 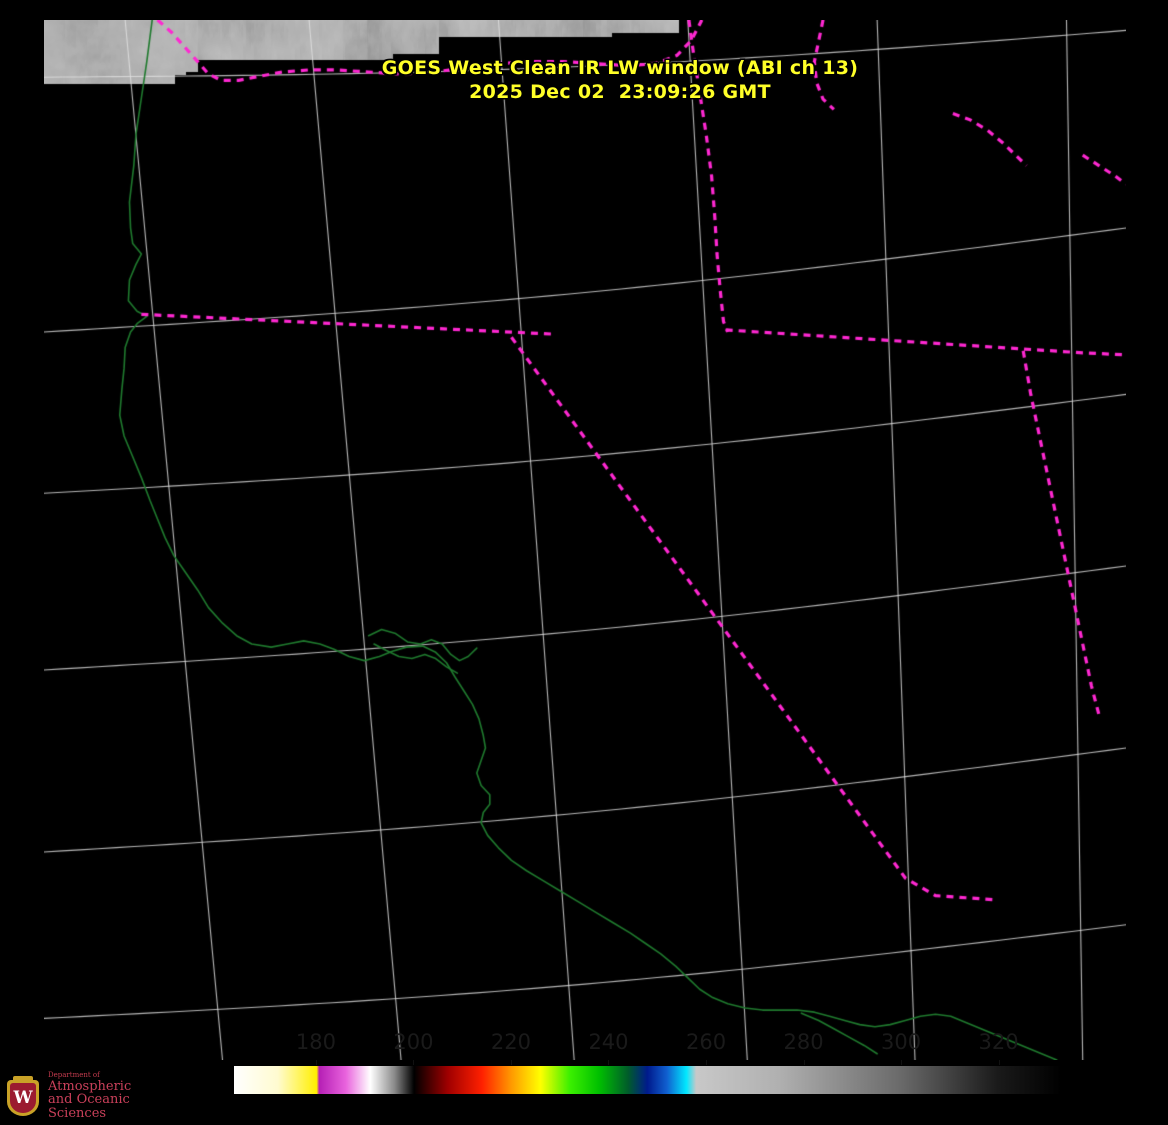 I want to click on institution-line2: and Oceanic Sciences, so click(x=89, y=1106).